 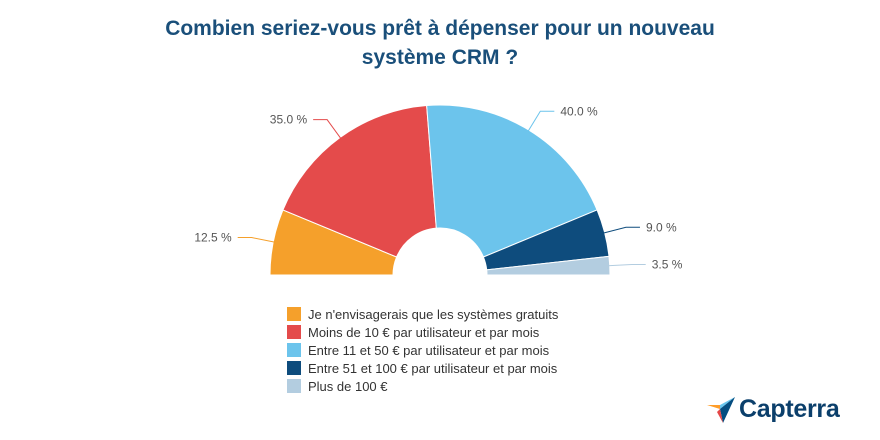 I want to click on data-label-9-0: 9.0 %, so click(x=661, y=227).